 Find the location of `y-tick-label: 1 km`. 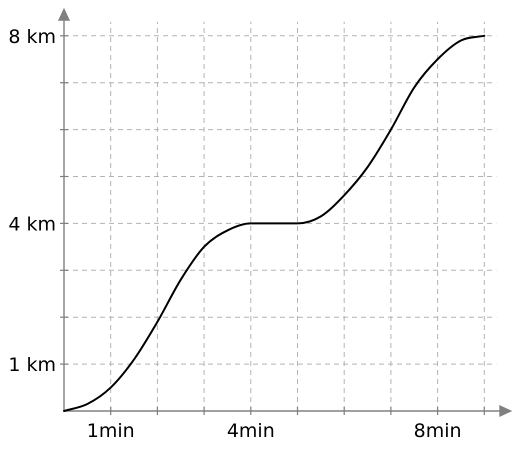

y-tick-label: 1 km is located at coordinates (32, 365).